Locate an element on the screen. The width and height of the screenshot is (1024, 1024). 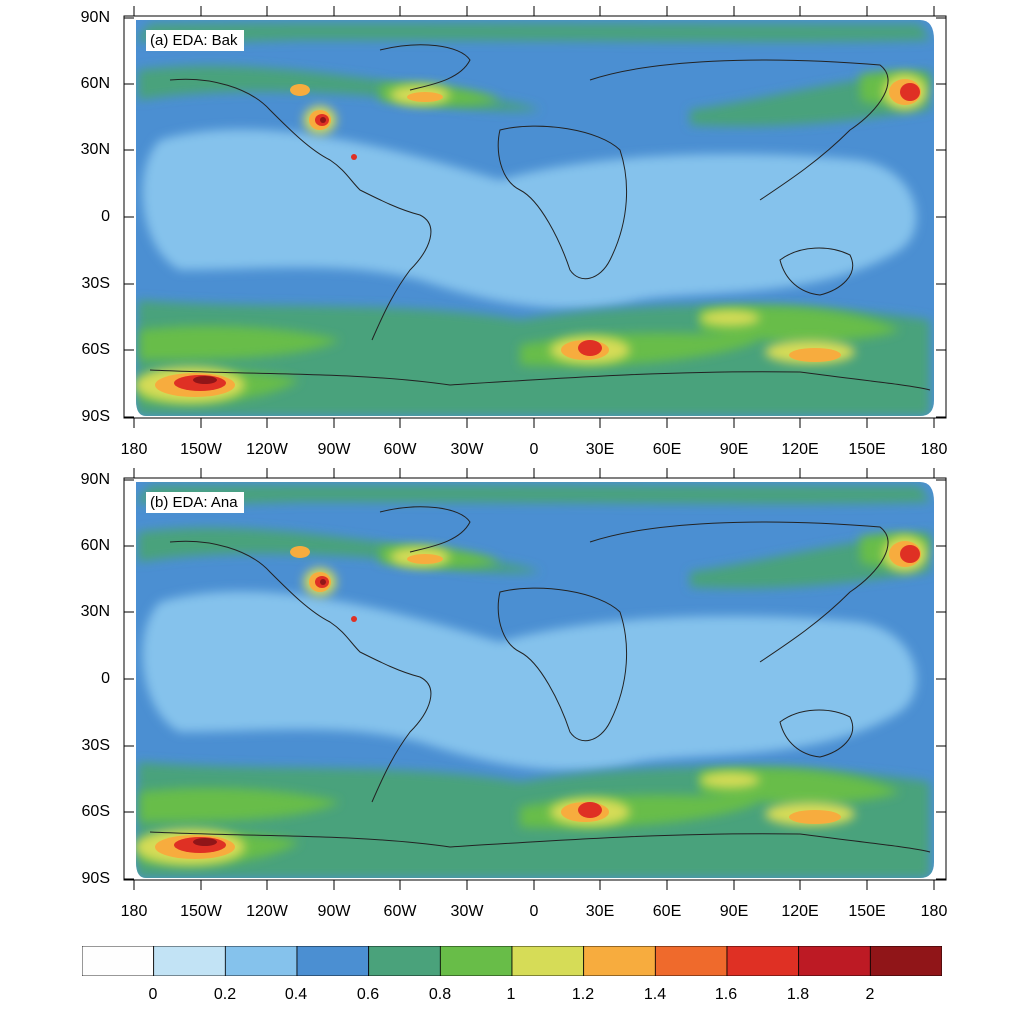
panel-title-b: (b) EDA: Ana is located at coordinates (195, 502).